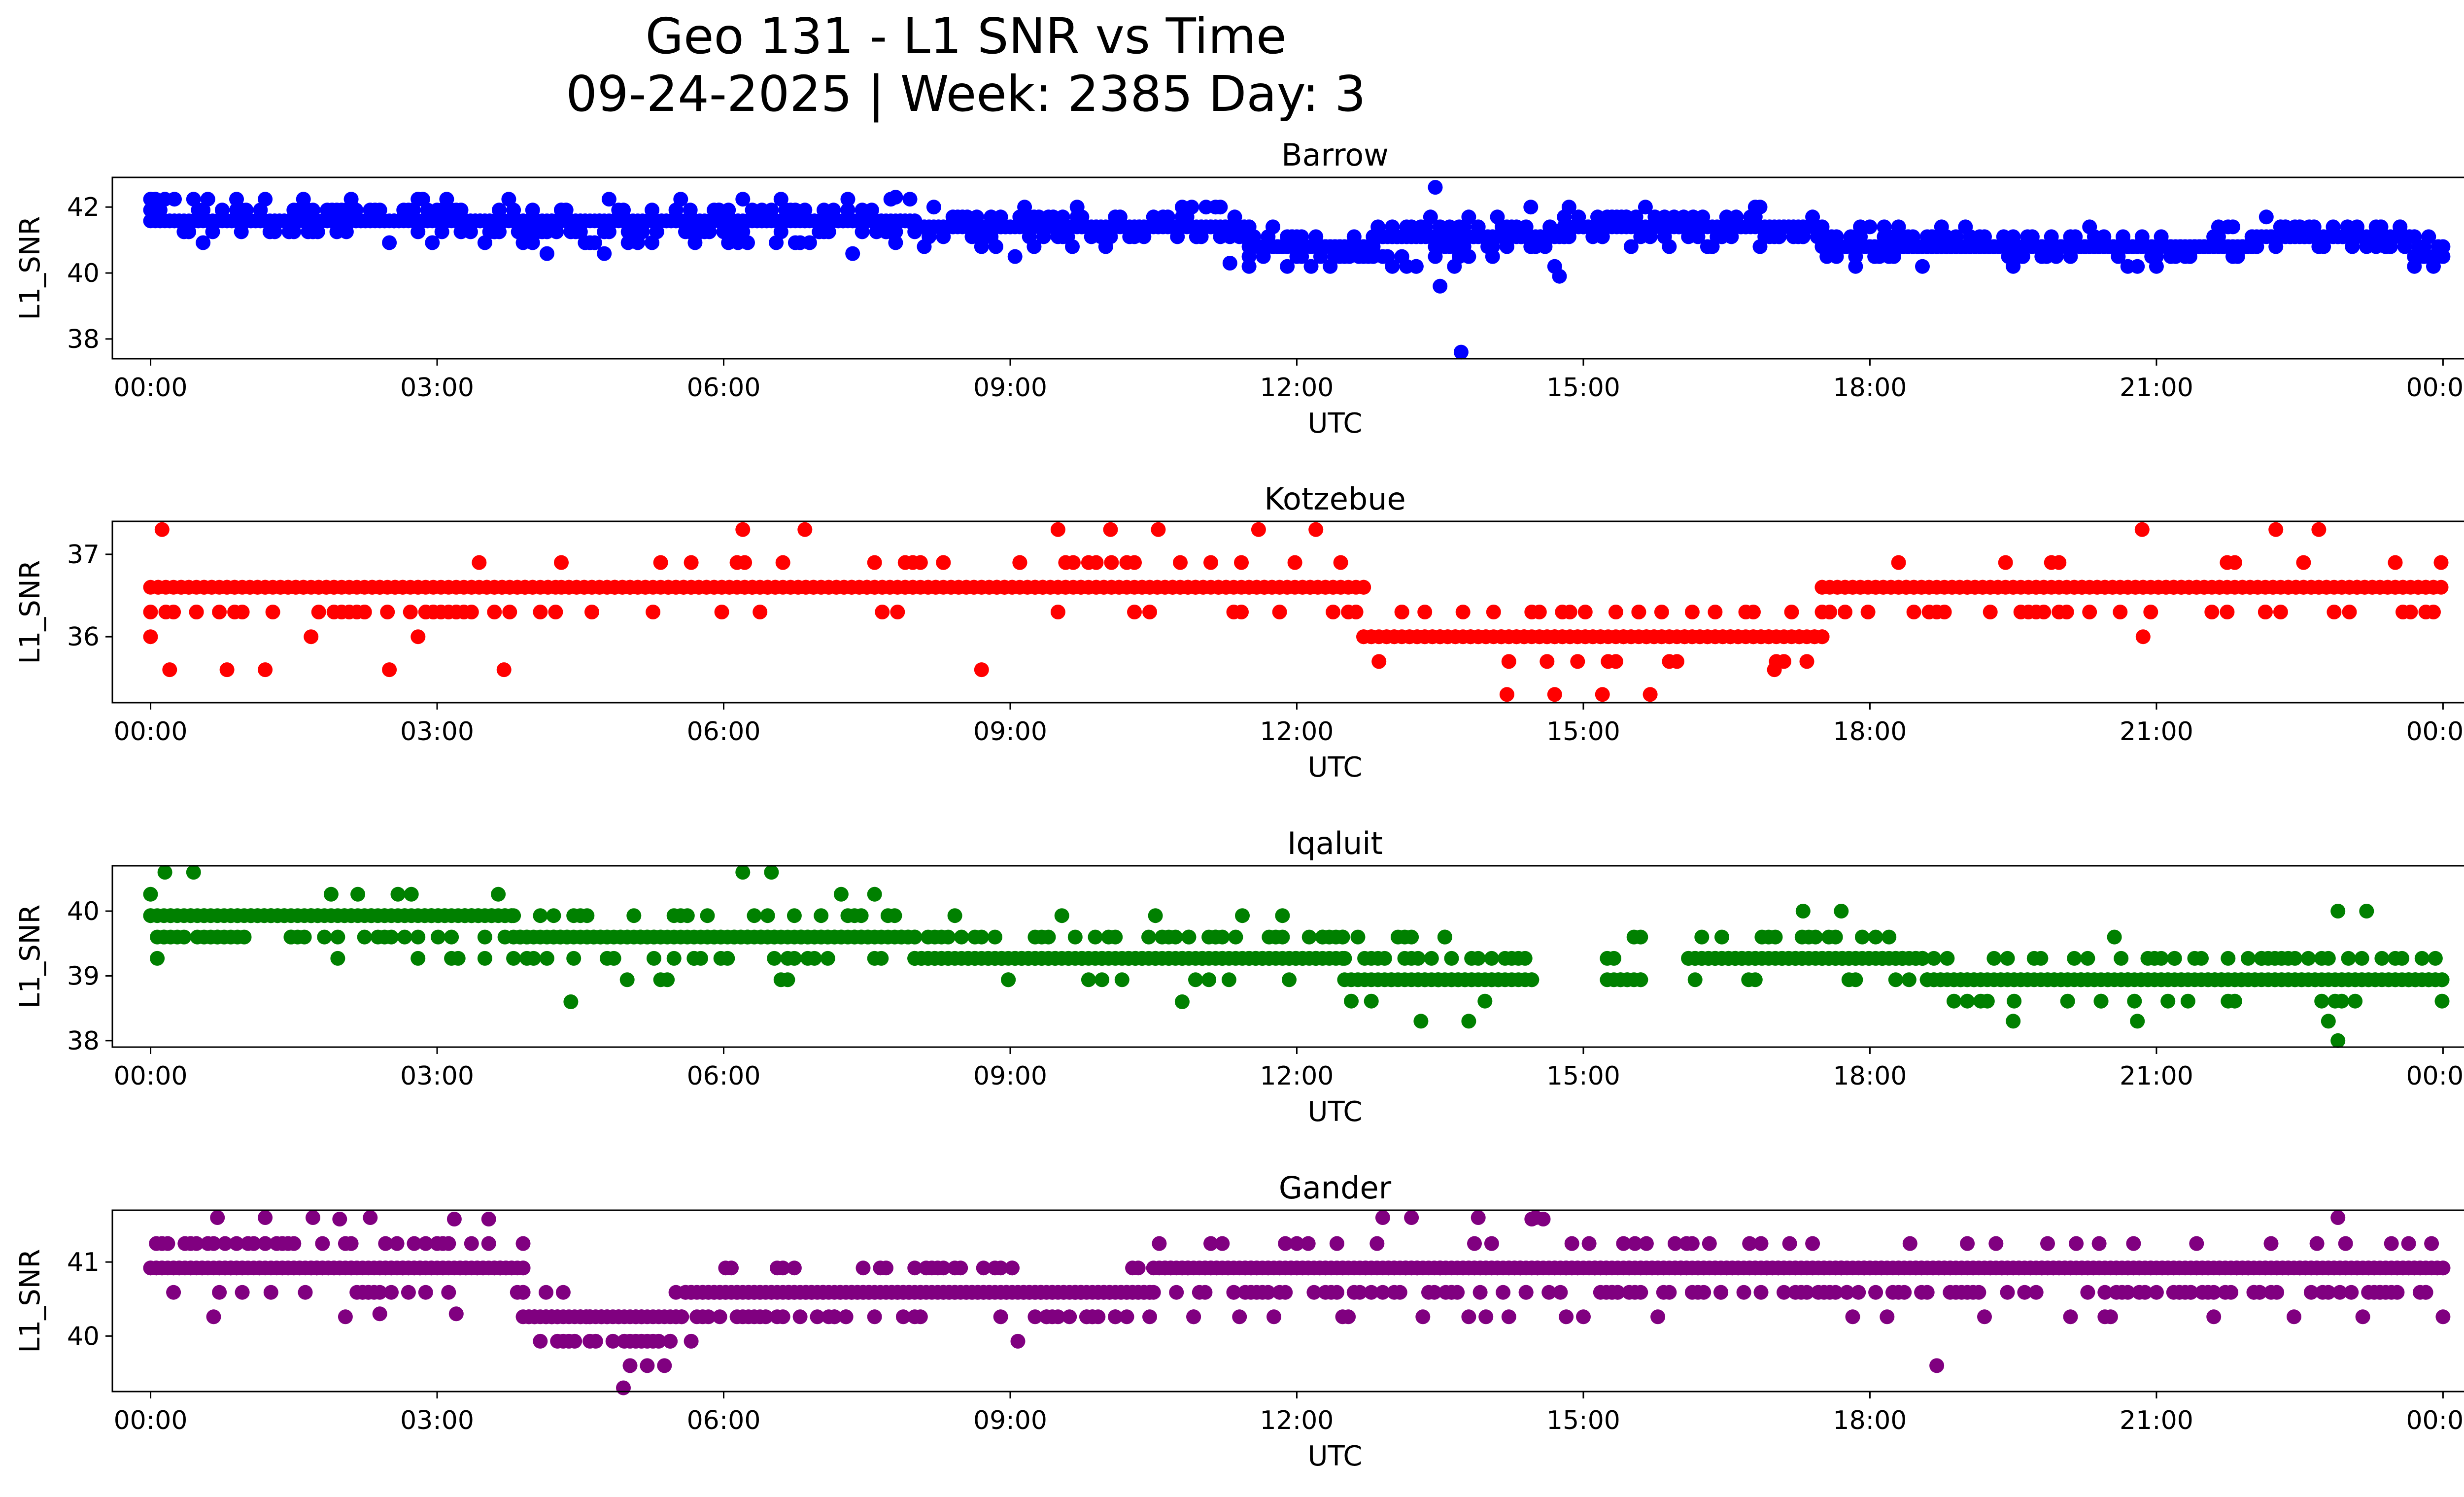  I want to click on y-axis-label: L1_SNR, so click(30, 1301).